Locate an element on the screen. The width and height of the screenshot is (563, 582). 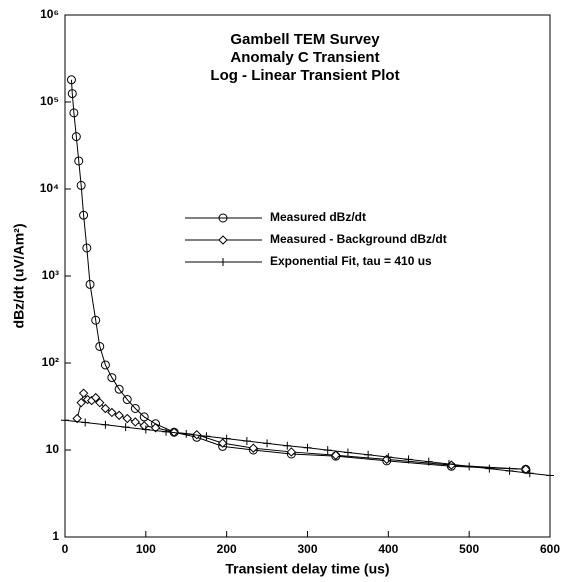
x-tick-label: 300 is located at coordinates (307, 549).